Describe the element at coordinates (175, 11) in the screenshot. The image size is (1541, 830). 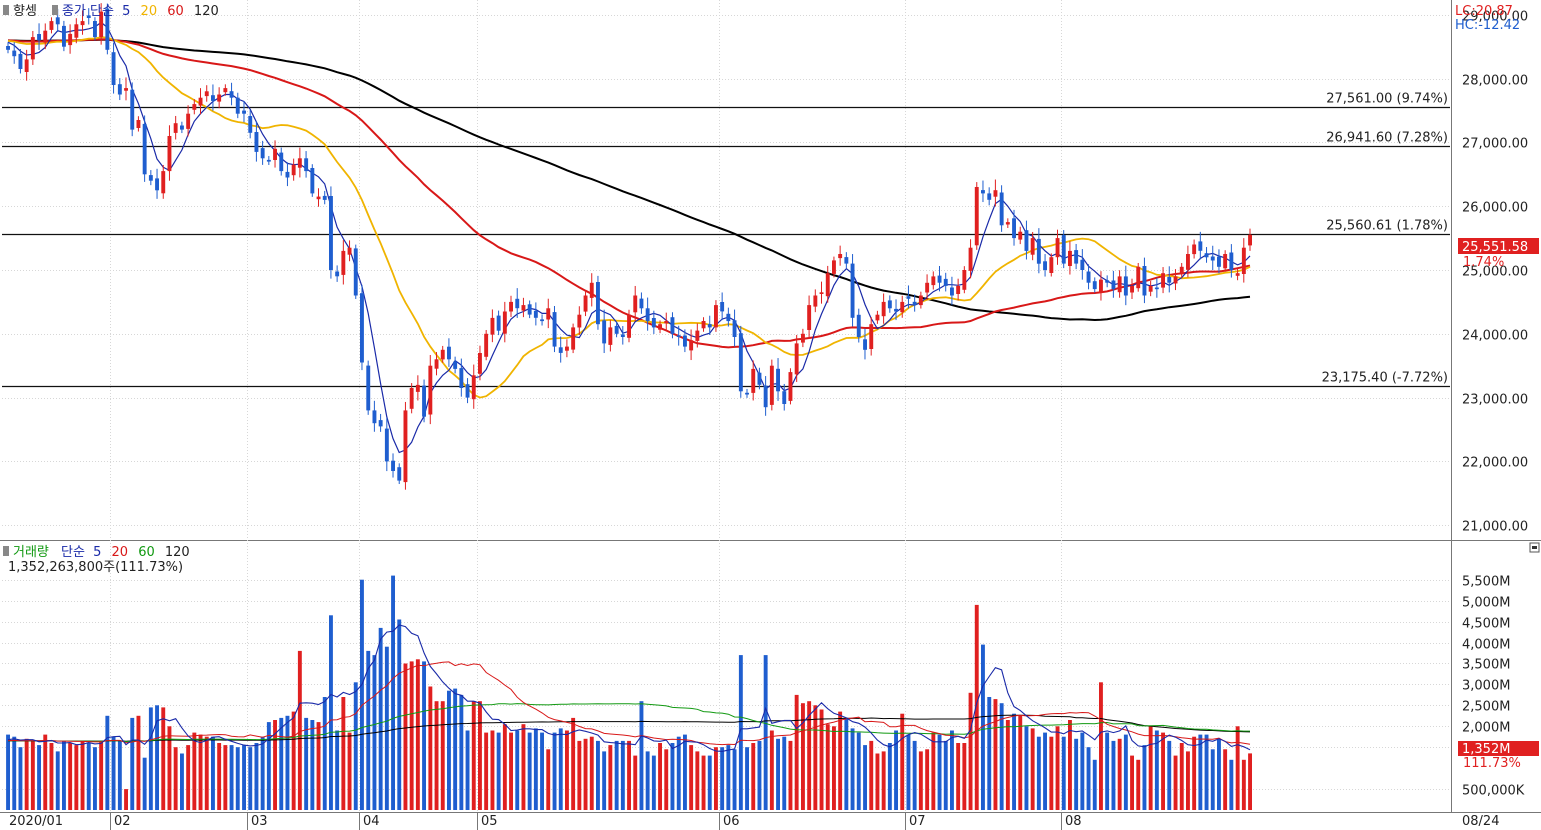
I see `price-legend-p60: 60` at that location.